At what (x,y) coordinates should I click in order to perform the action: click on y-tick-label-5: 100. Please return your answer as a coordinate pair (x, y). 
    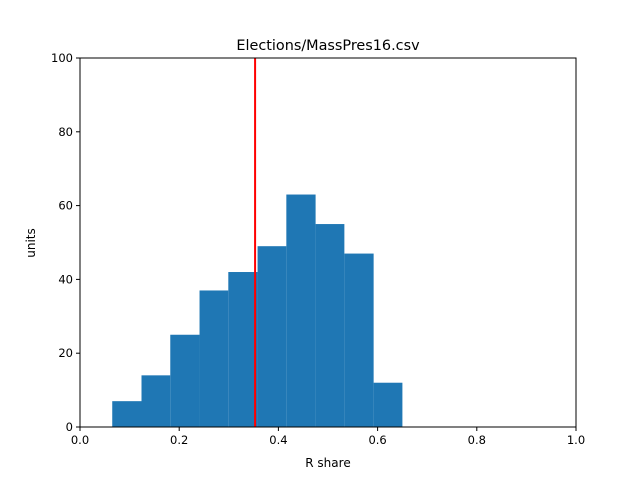
    Looking at the image, I should click on (62, 58).